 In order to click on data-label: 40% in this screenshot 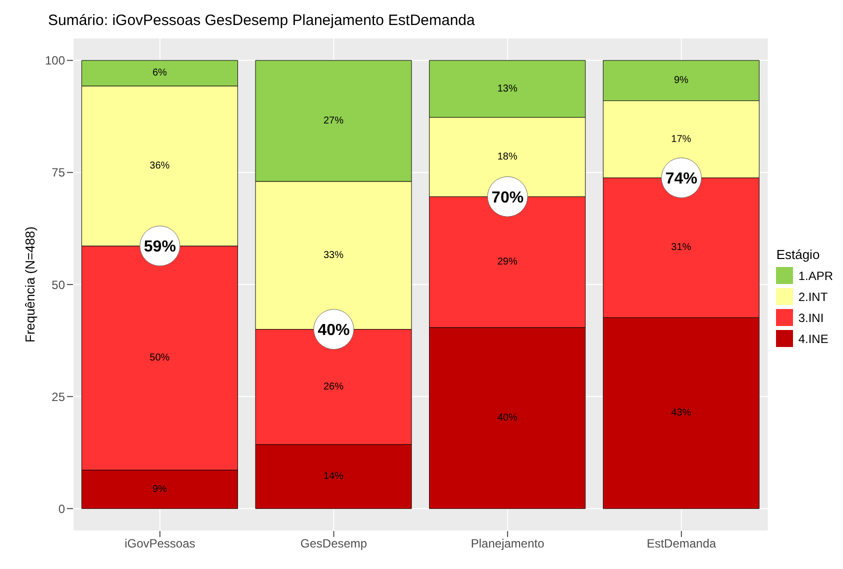, I will do `click(507, 418)`.